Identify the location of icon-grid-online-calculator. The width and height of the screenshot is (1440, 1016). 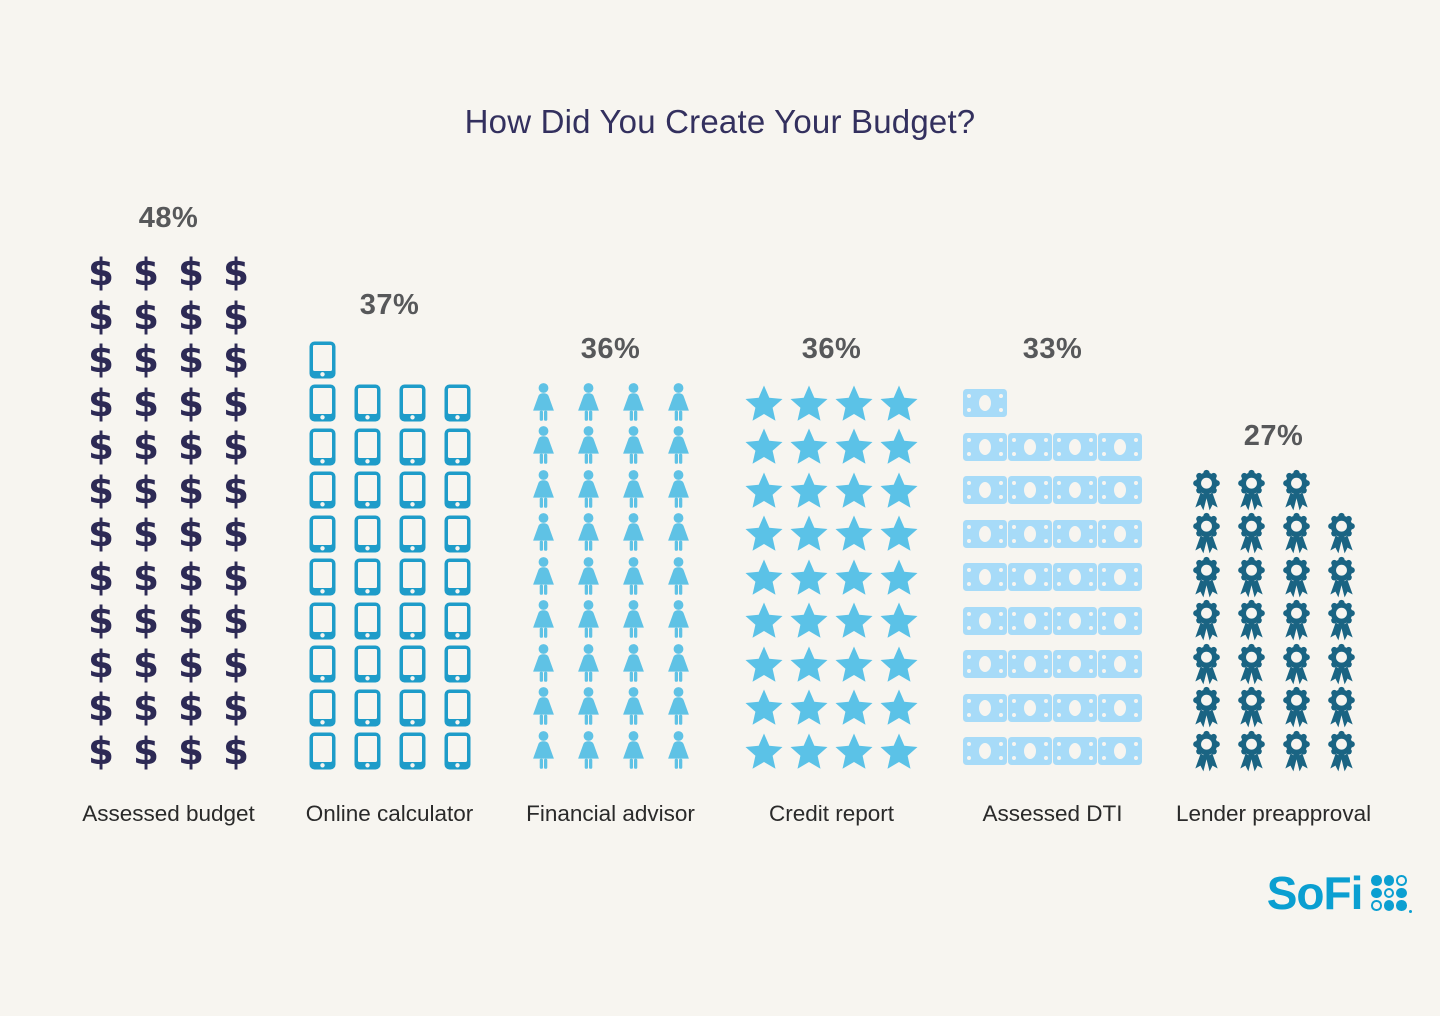
(390, 555).